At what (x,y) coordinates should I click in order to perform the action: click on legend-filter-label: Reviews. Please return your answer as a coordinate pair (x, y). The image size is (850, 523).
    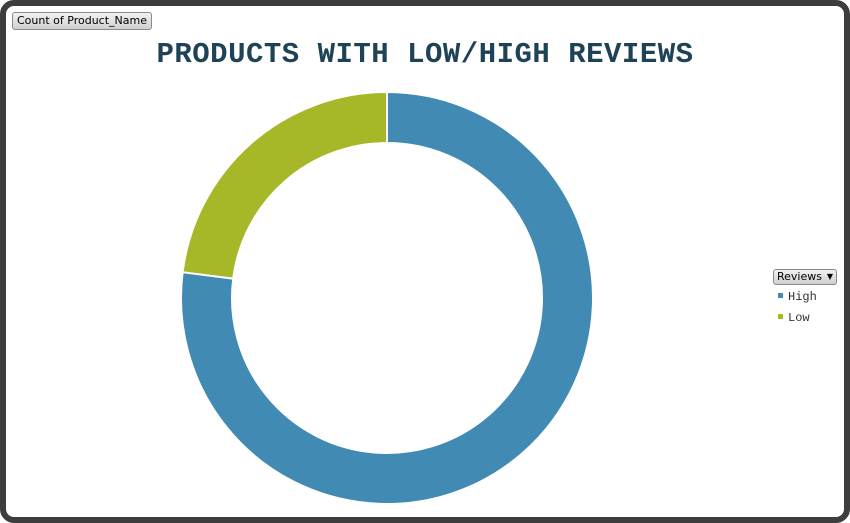
    Looking at the image, I should click on (799, 276).